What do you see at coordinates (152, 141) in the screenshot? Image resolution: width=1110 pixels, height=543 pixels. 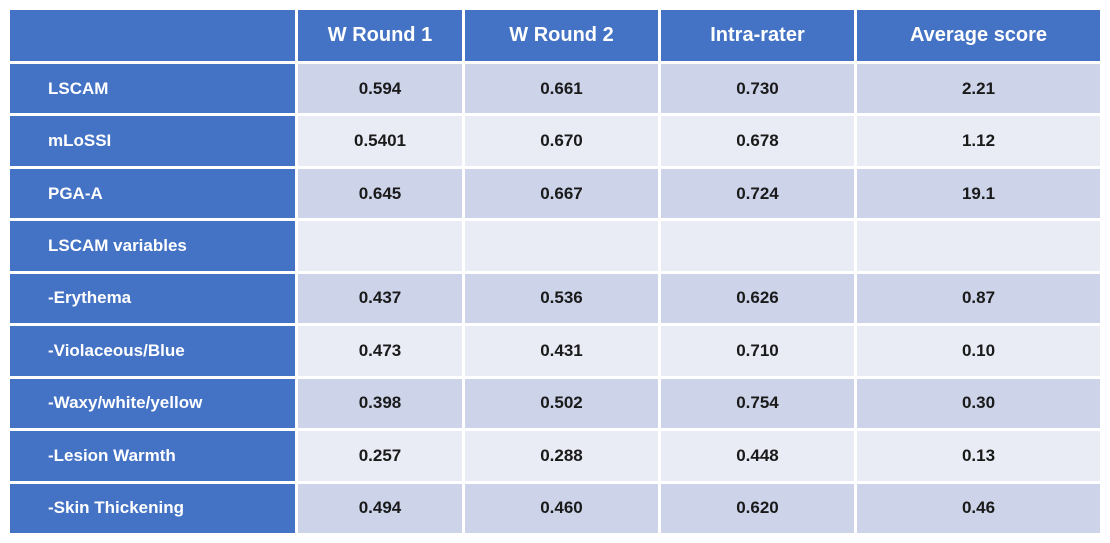 I see `row-label-cell: mLoSSI` at bounding box center [152, 141].